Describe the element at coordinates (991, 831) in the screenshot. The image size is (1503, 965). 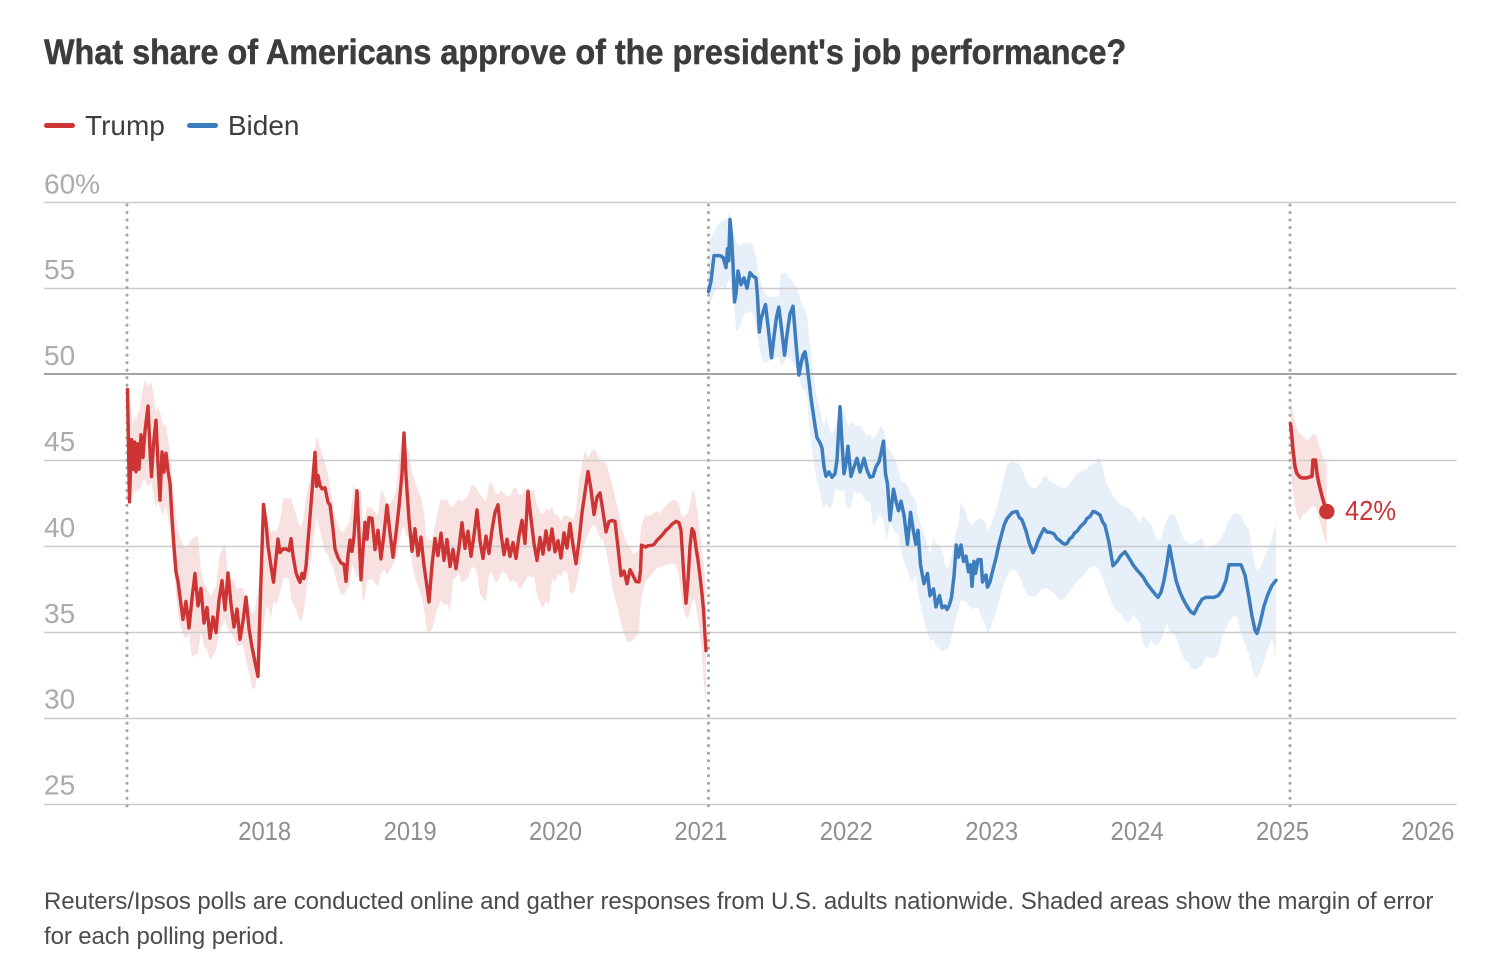
I see `svg-text: 2023` at that location.